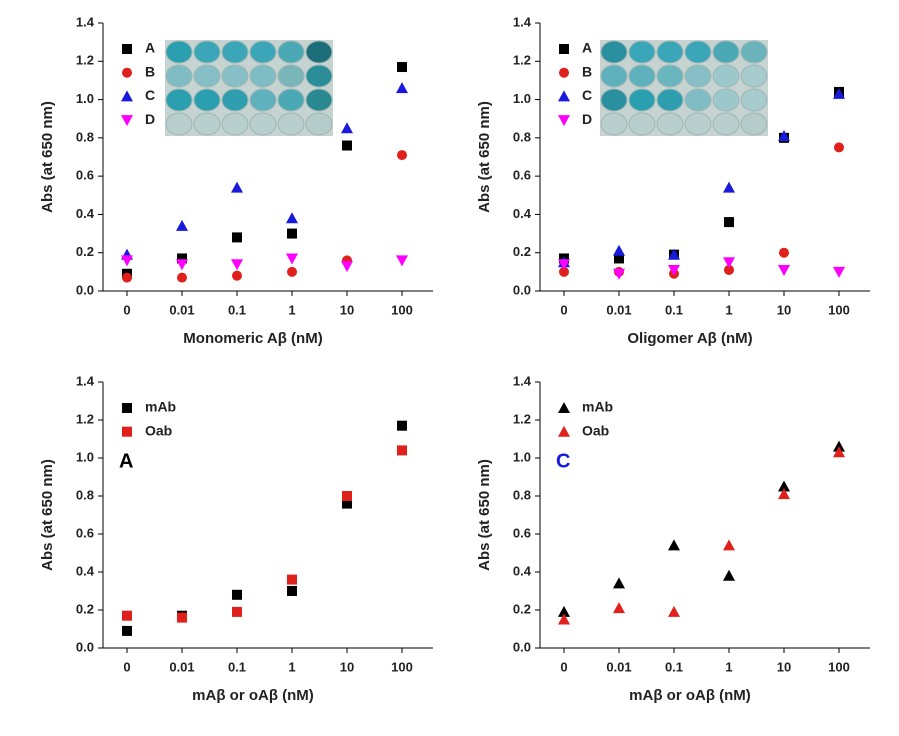 The image size is (899, 736). What do you see at coordinates (522, 380) in the screenshot?
I see `y-tick-label: 1.4` at bounding box center [522, 380].